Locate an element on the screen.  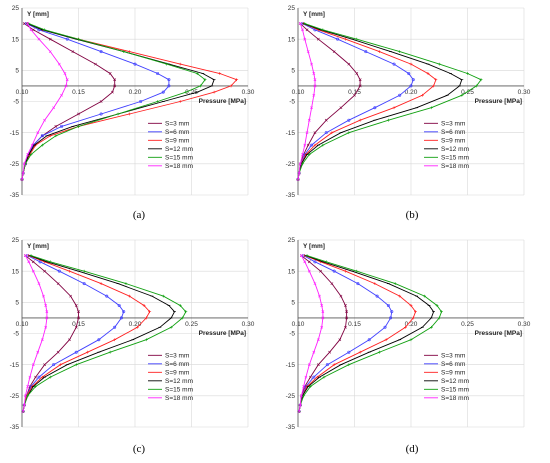
y-tick-label: -15 is located at coordinates (291, 365).